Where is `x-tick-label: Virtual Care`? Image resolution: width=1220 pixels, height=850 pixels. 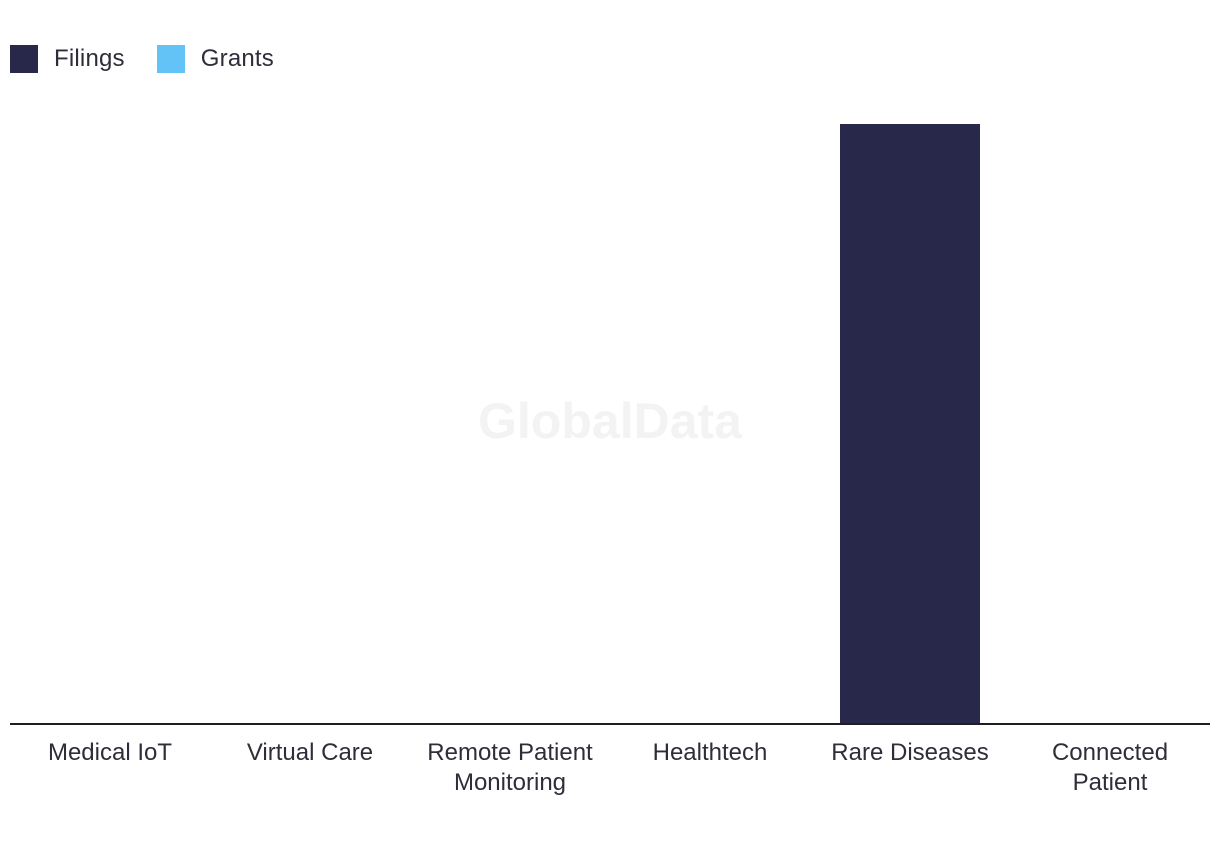
x-tick-label: Virtual Care is located at coordinates (310, 752).